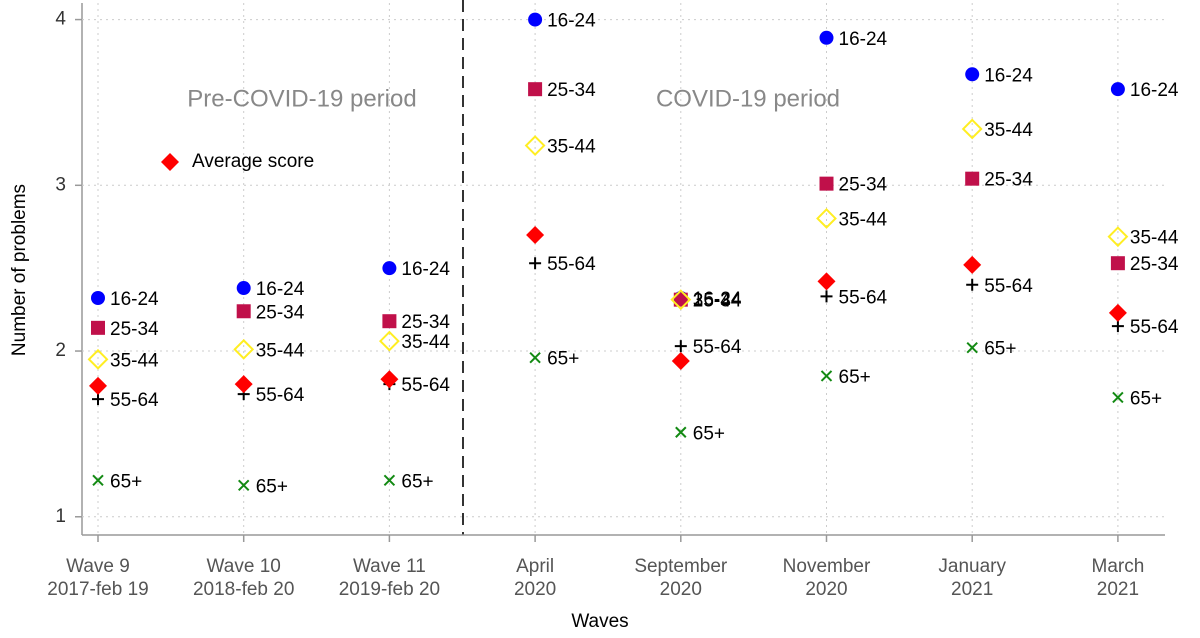  Describe the element at coordinates (244, 566) in the screenshot. I see `x-tick-label: Wave 10` at that location.